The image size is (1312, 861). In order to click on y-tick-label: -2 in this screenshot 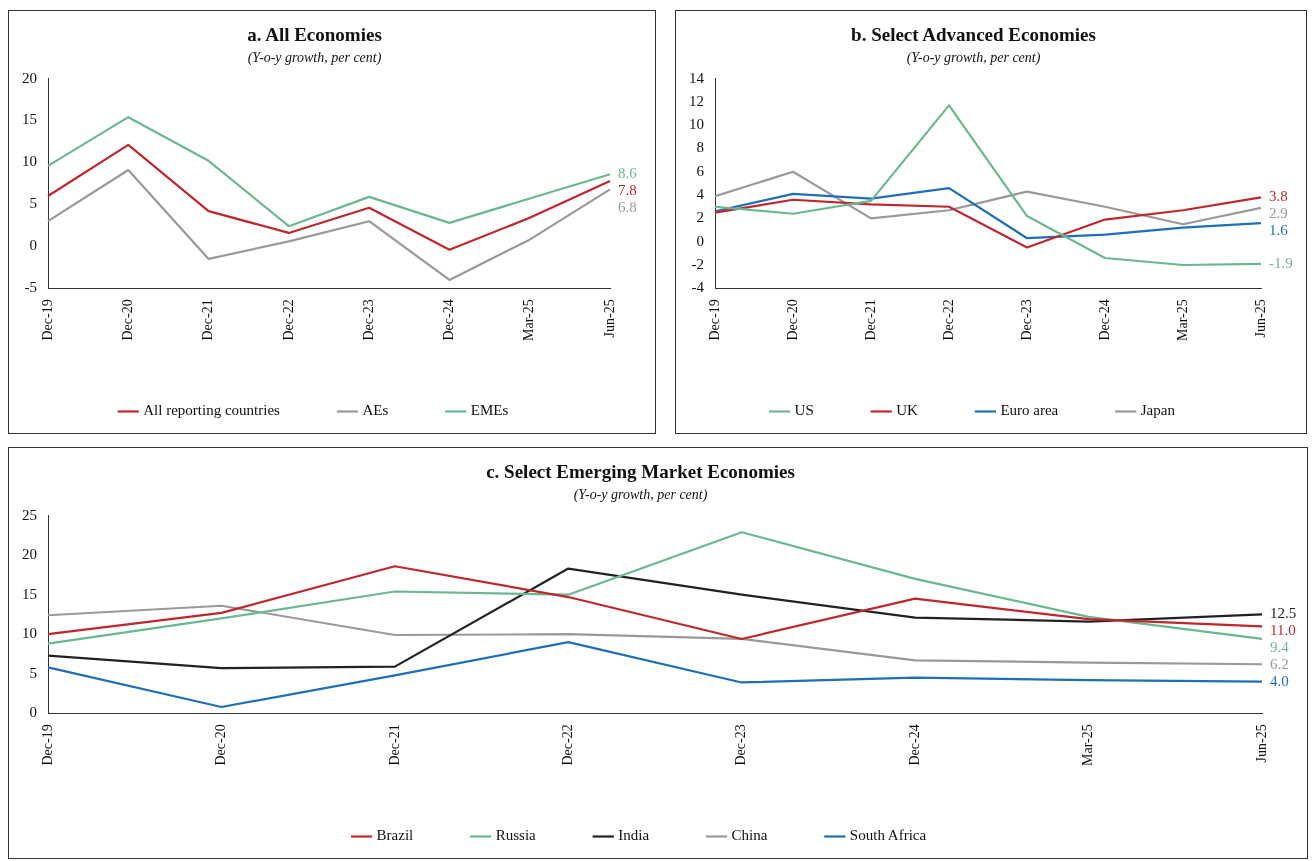, I will do `click(697, 263)`.